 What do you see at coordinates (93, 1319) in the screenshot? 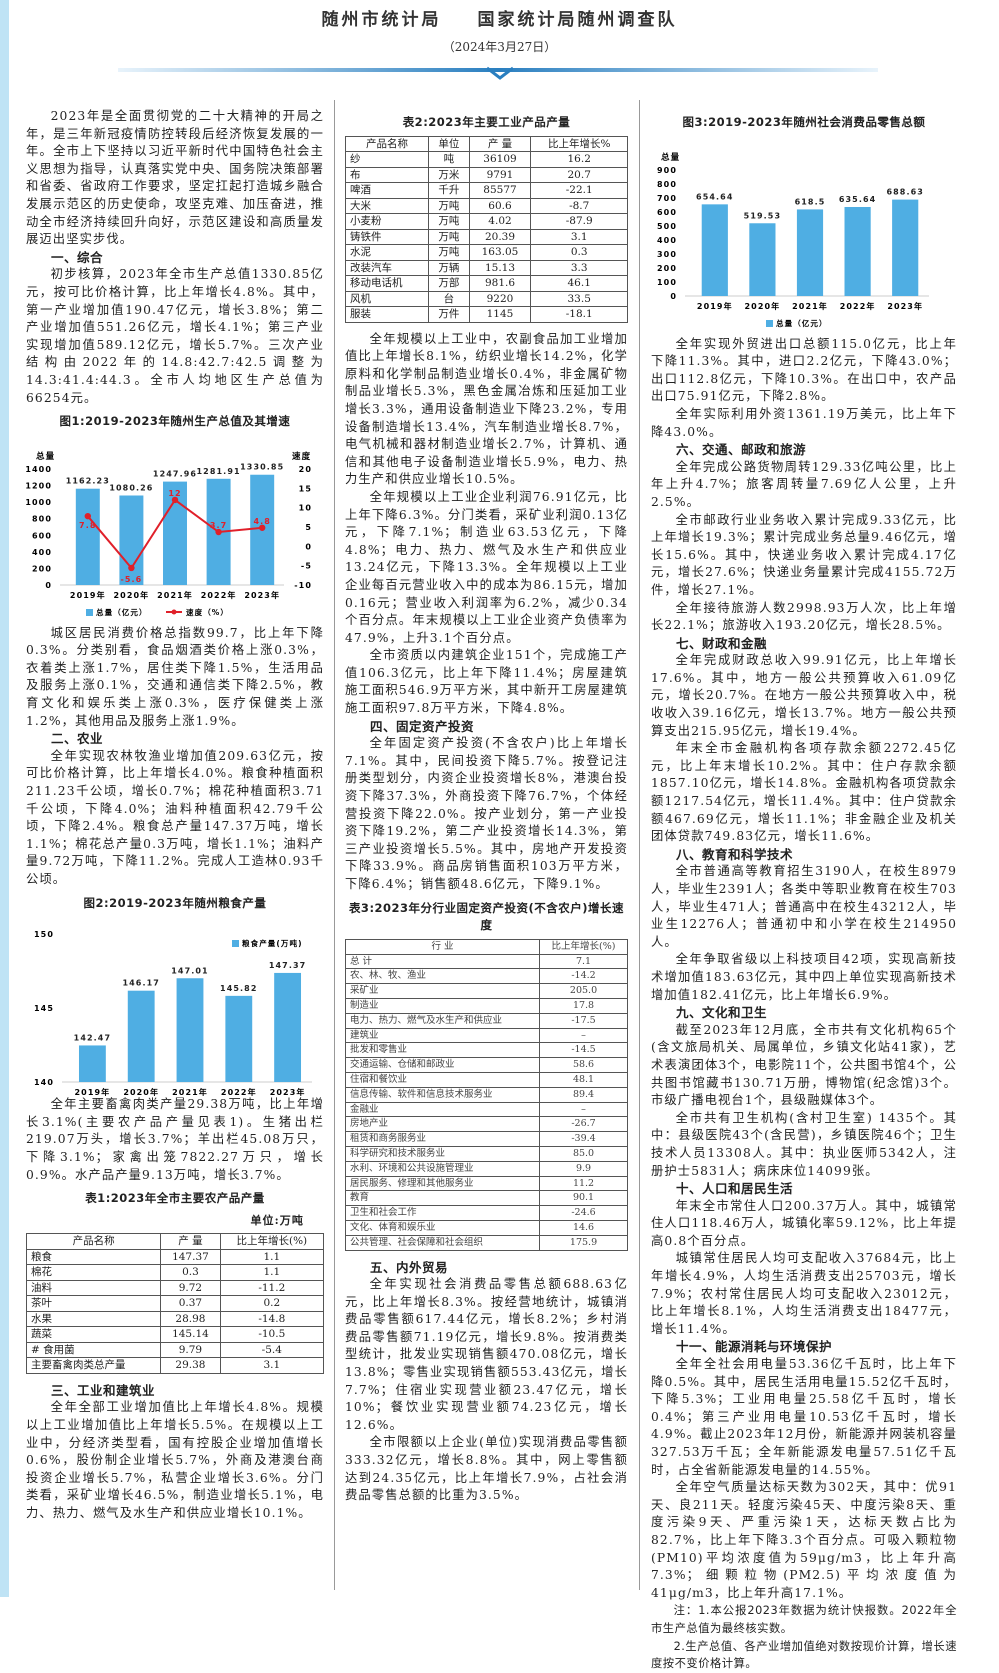
I see `table-cell: 水果` at bounding box center [93, 1319].